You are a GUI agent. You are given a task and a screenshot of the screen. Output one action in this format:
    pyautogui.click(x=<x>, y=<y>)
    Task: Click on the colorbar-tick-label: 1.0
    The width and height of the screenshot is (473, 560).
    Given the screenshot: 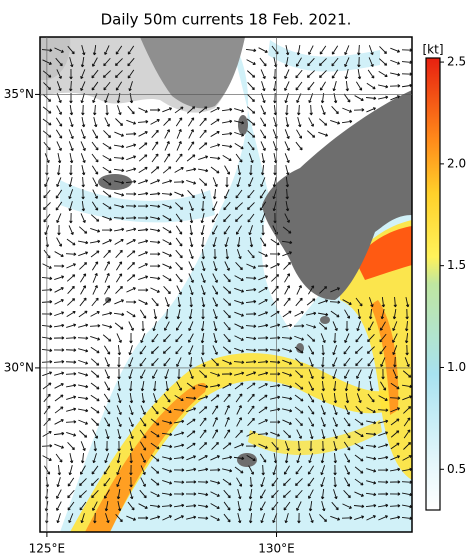 What is the action you would take?
    pyautogui.click(x=456, y=367)
    